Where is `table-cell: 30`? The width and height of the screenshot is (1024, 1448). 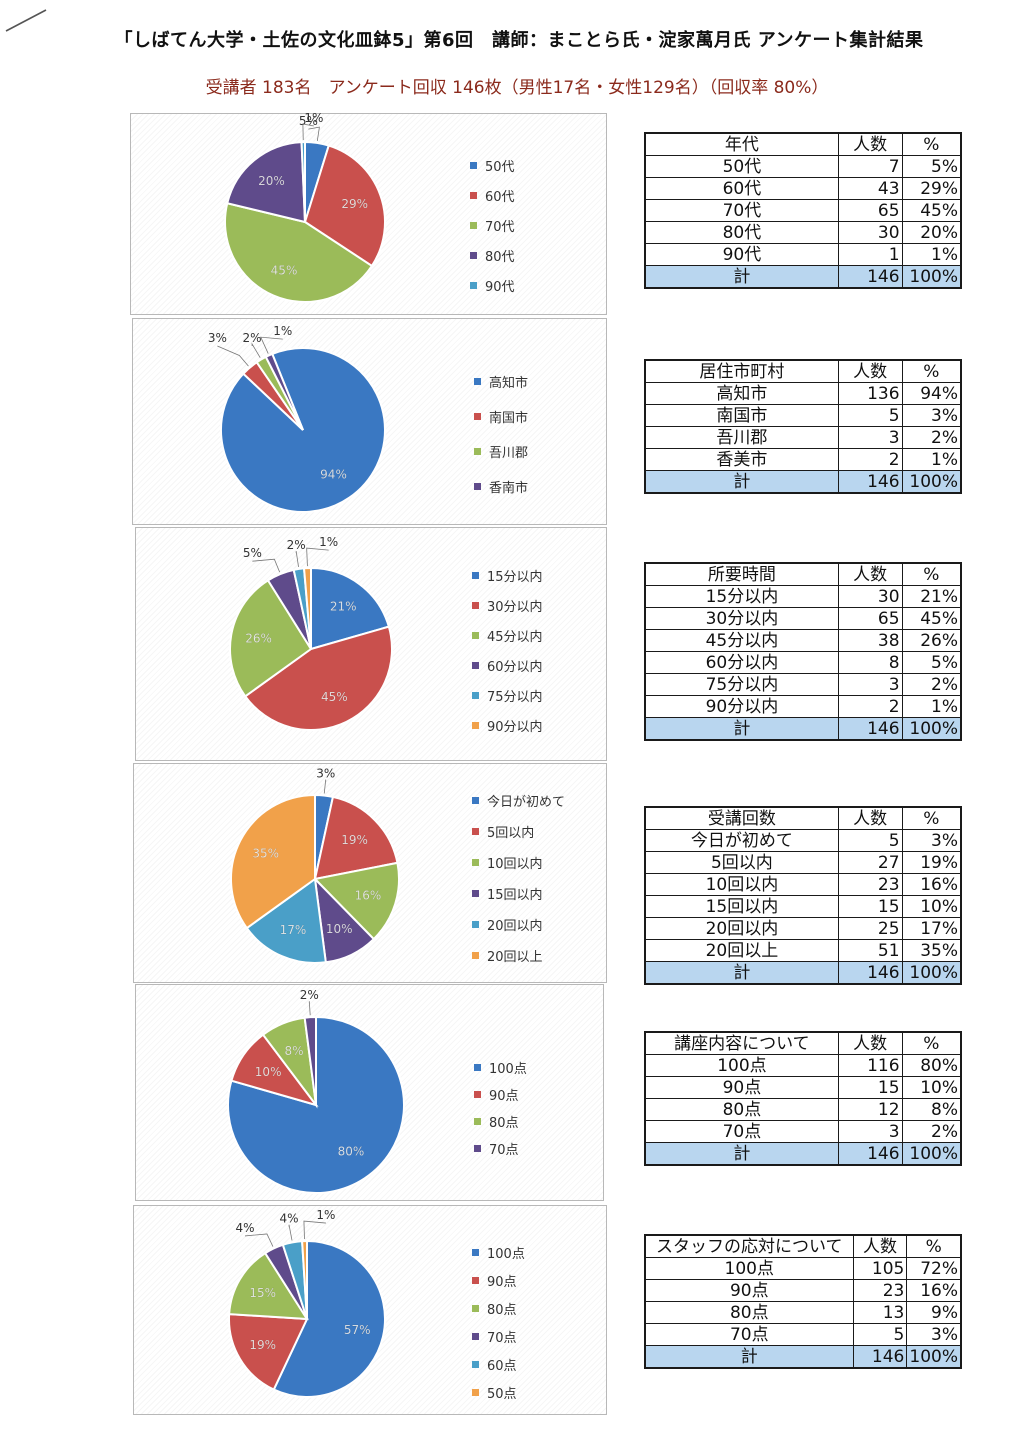
table-cell: 30 is located at coordinates (870, 232).